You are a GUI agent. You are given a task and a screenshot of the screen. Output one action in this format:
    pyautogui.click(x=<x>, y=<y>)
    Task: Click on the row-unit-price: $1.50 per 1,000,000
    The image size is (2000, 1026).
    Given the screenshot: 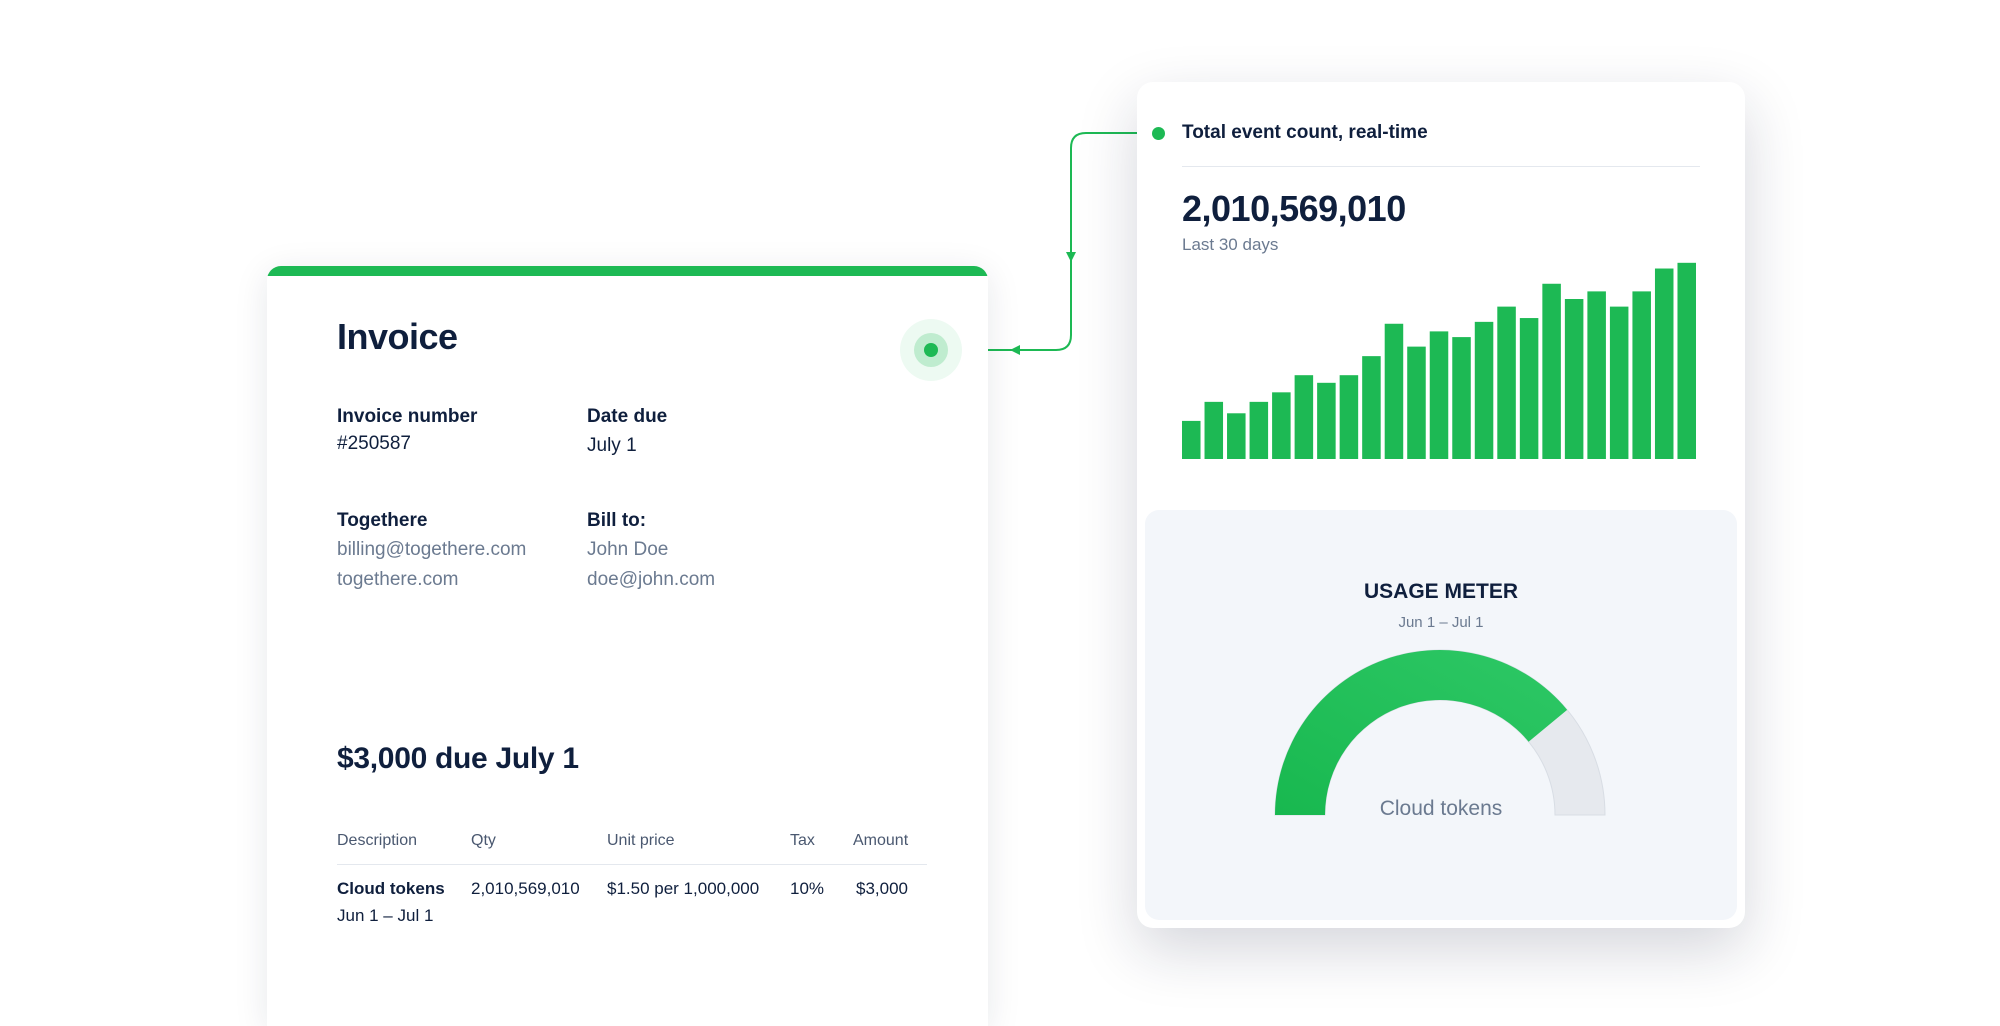 What is the action you would take?
    pyautogui.click(x=683, y=888)
    